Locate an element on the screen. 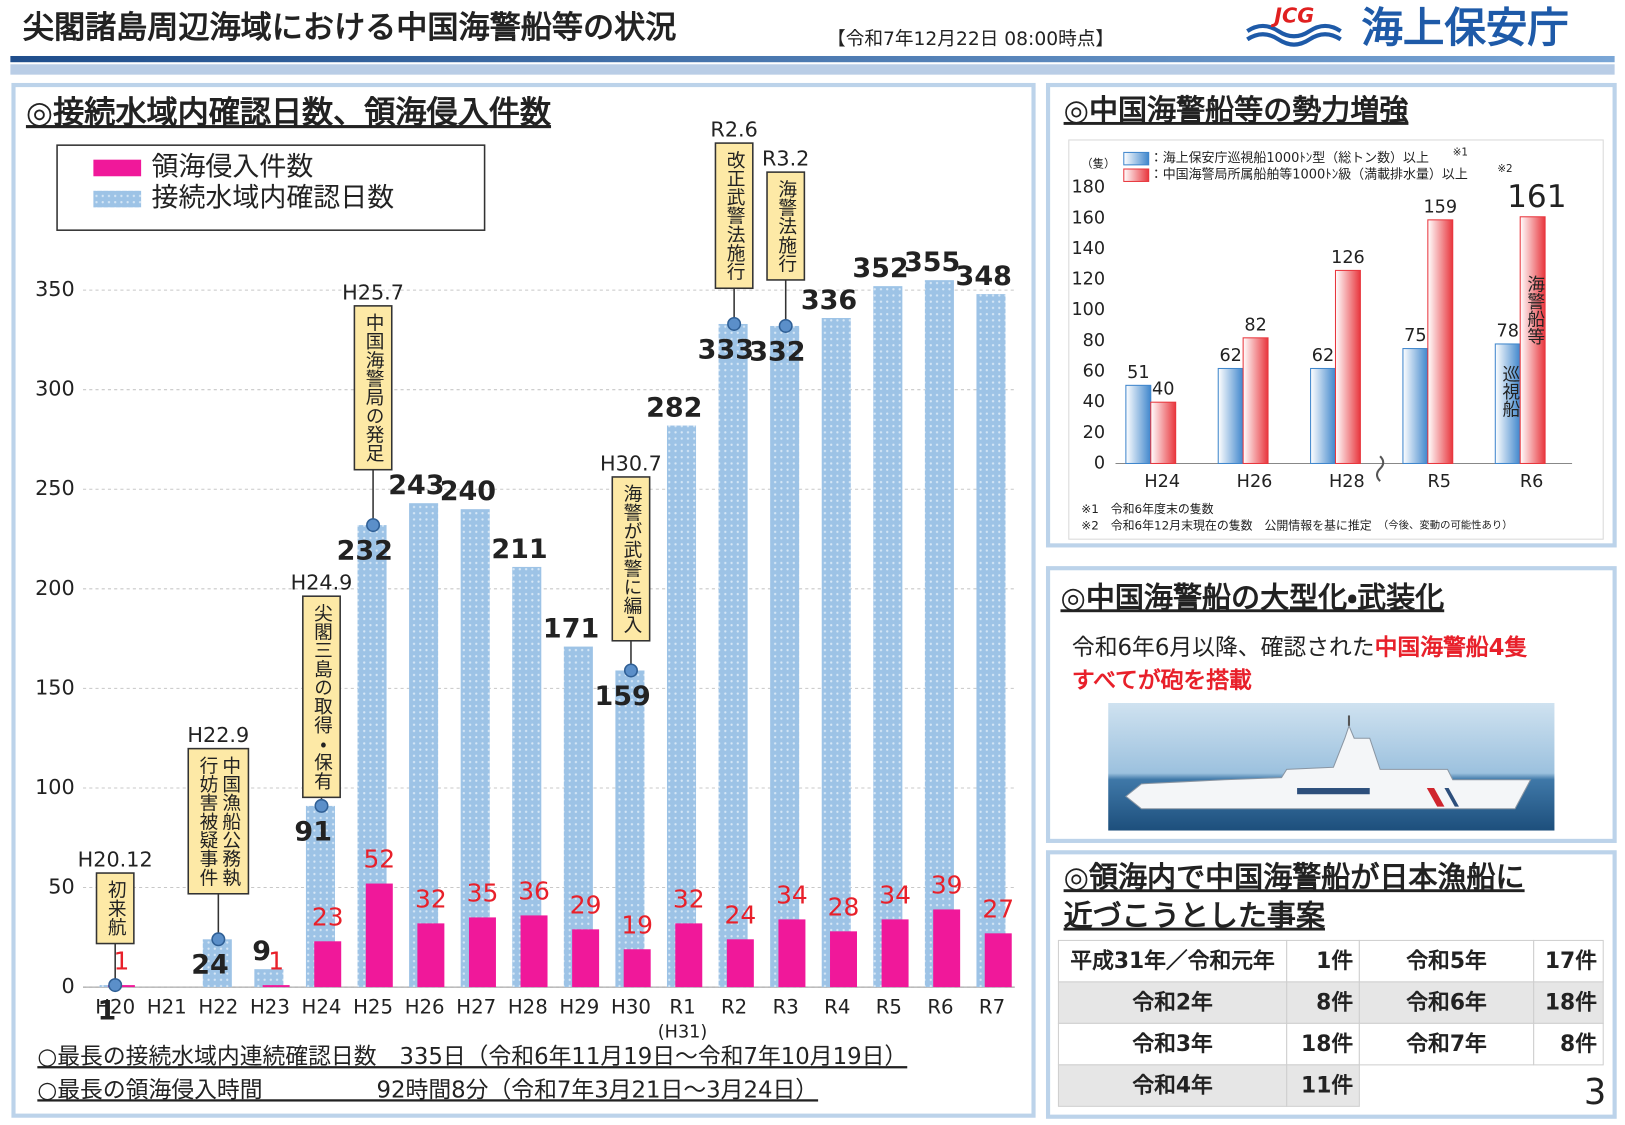 Image resolution: width=1625 pixels, height=1125 pixels. legend-label: ：海上保安庁巡視船1000ﾄﾝ型（総トン数）以上 is located at coordinates (1289, 158).